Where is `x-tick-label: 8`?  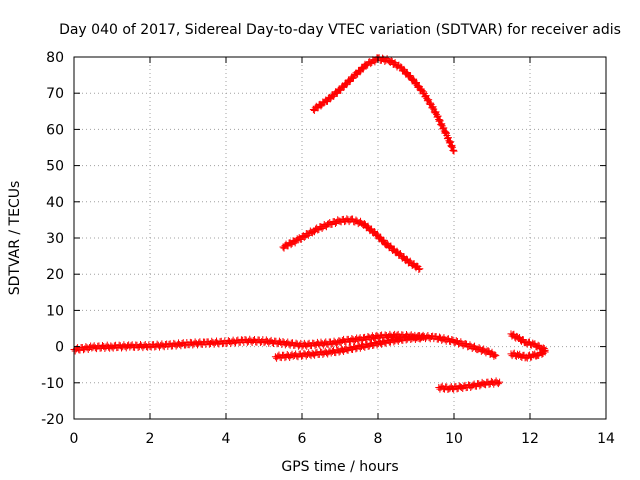
x-tick-label: 8 is located at coordinates (378, 439).